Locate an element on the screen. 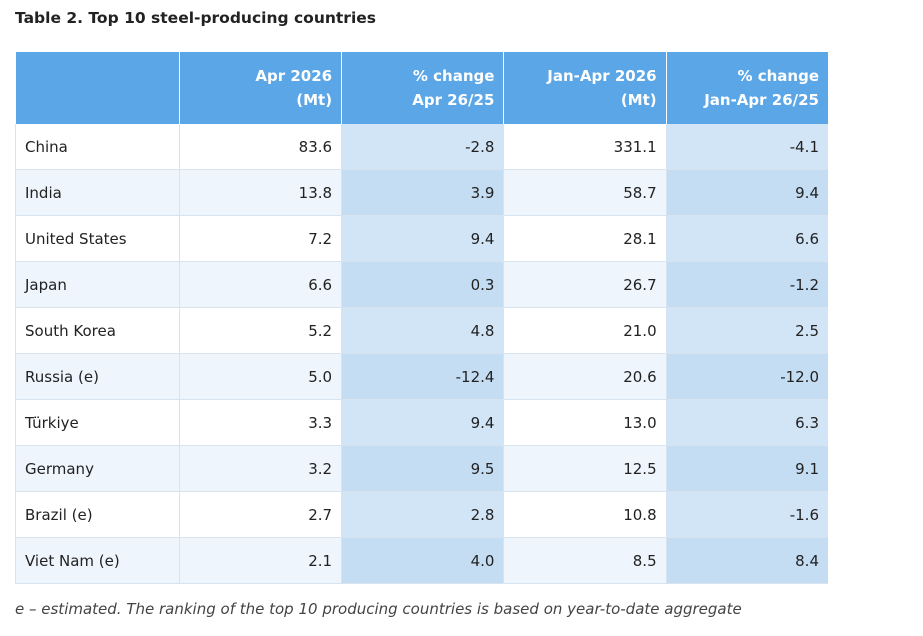  value-cell: 20.6 is located at coordinates (585, 376).